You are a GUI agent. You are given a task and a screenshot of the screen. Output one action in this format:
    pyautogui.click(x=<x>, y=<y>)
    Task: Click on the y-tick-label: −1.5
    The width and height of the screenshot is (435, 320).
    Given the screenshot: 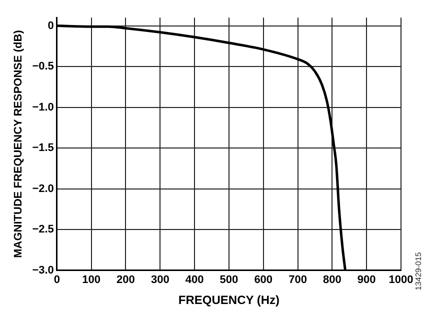 What is the action you would take?
    pyautogui.click(x=43, y=148)
    